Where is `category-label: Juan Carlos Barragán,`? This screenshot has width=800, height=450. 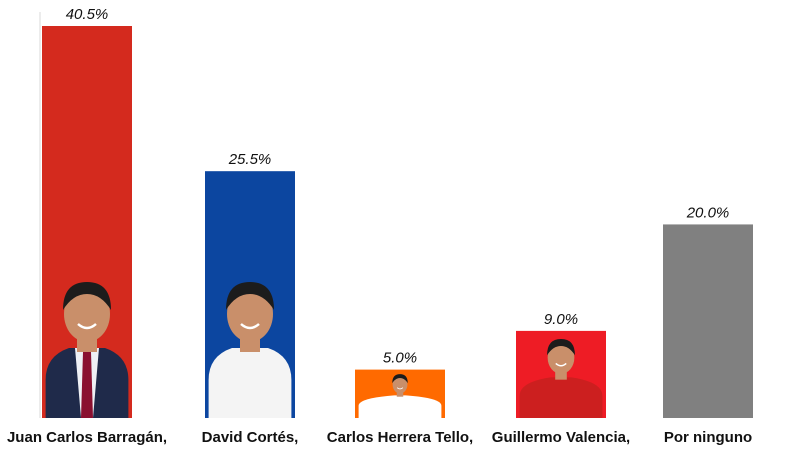 category-label: Juan Carlos Barragán, is located at coordinates (87, 437).